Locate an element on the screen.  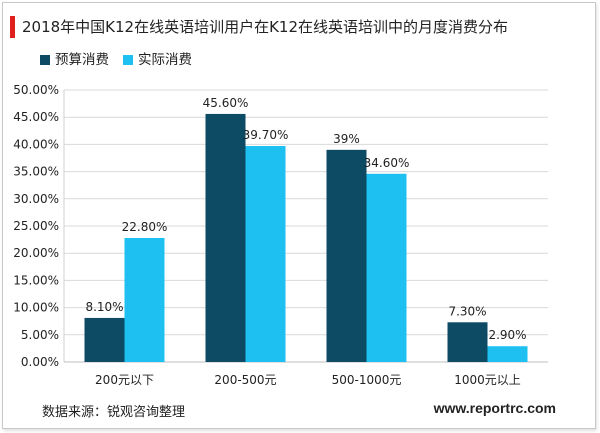
y-tick-label: 10.00% is located at coordinates (36, 308).